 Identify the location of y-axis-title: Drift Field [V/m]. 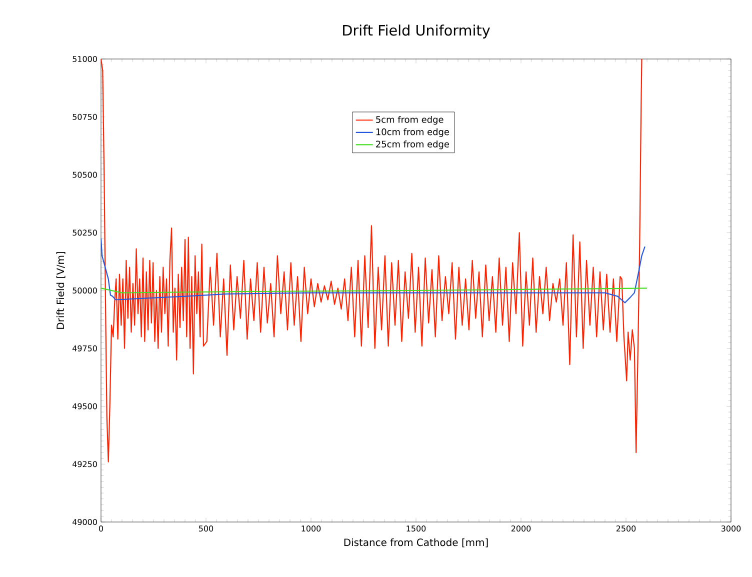
(61, 290).